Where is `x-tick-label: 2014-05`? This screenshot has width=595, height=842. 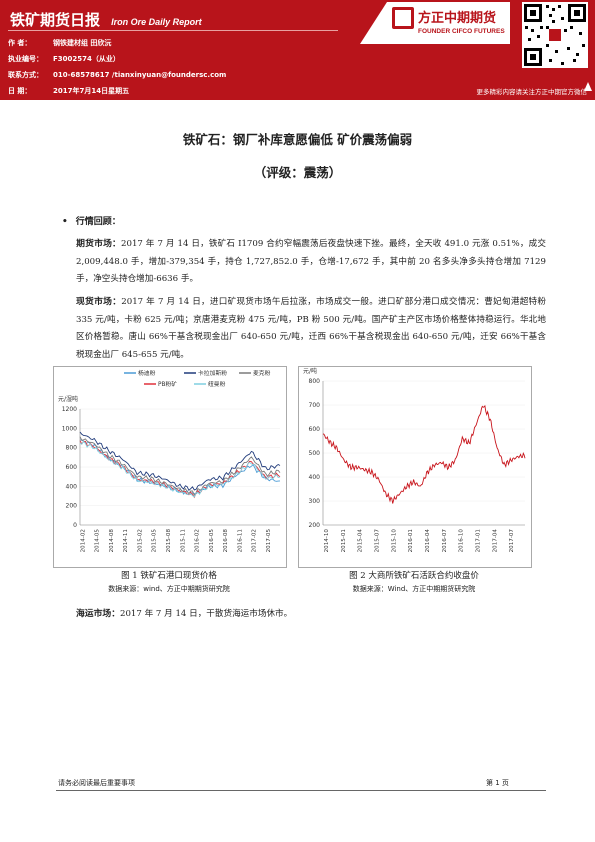
x-tick-label: 2014-05 is located at coordinates (98, 541).